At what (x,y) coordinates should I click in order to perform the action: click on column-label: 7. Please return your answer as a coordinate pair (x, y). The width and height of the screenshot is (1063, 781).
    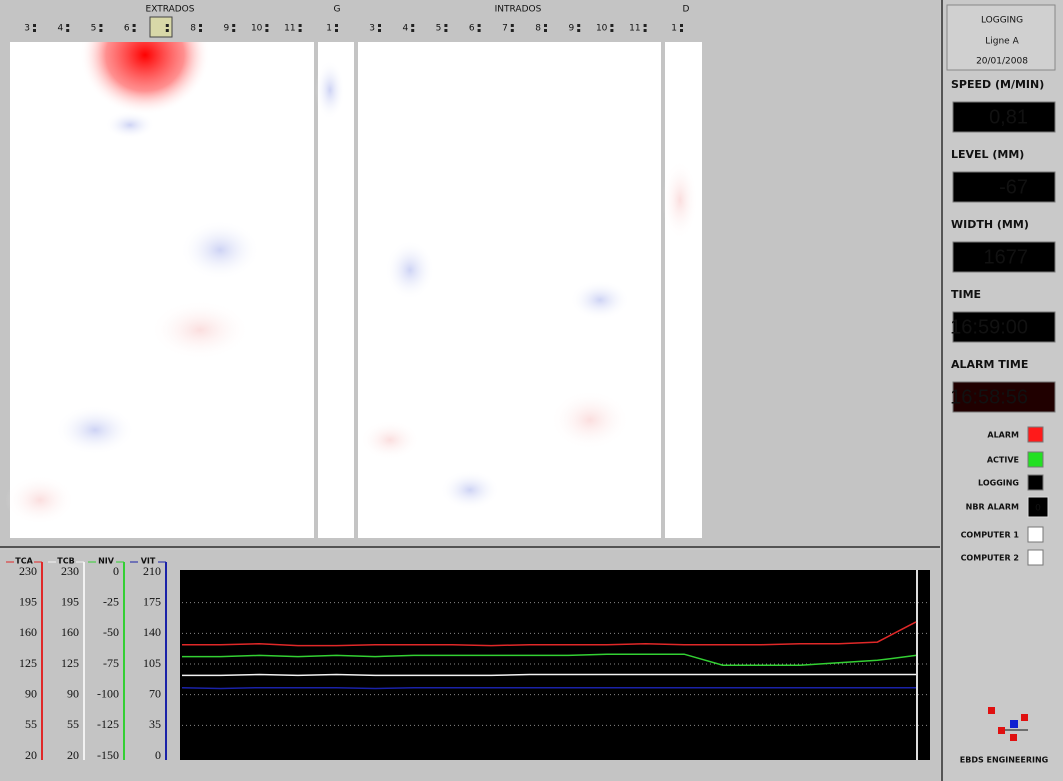
    Looking at the image, I should click on (505, 29).